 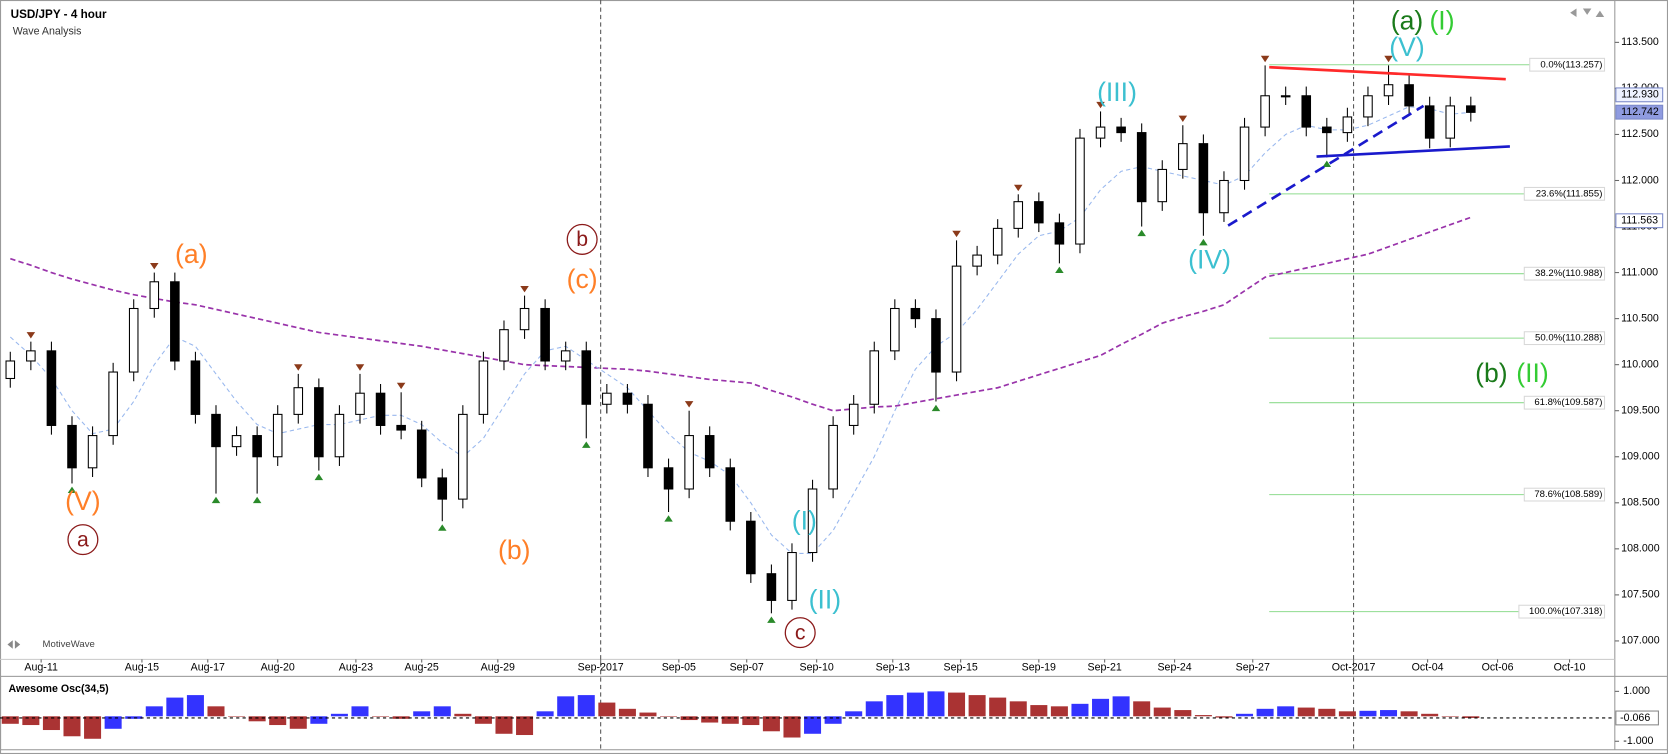 What do you see at coordinates (191, 254) in the screenshot?
I see `wave-label: (a)` at bounding box center [191, 254].